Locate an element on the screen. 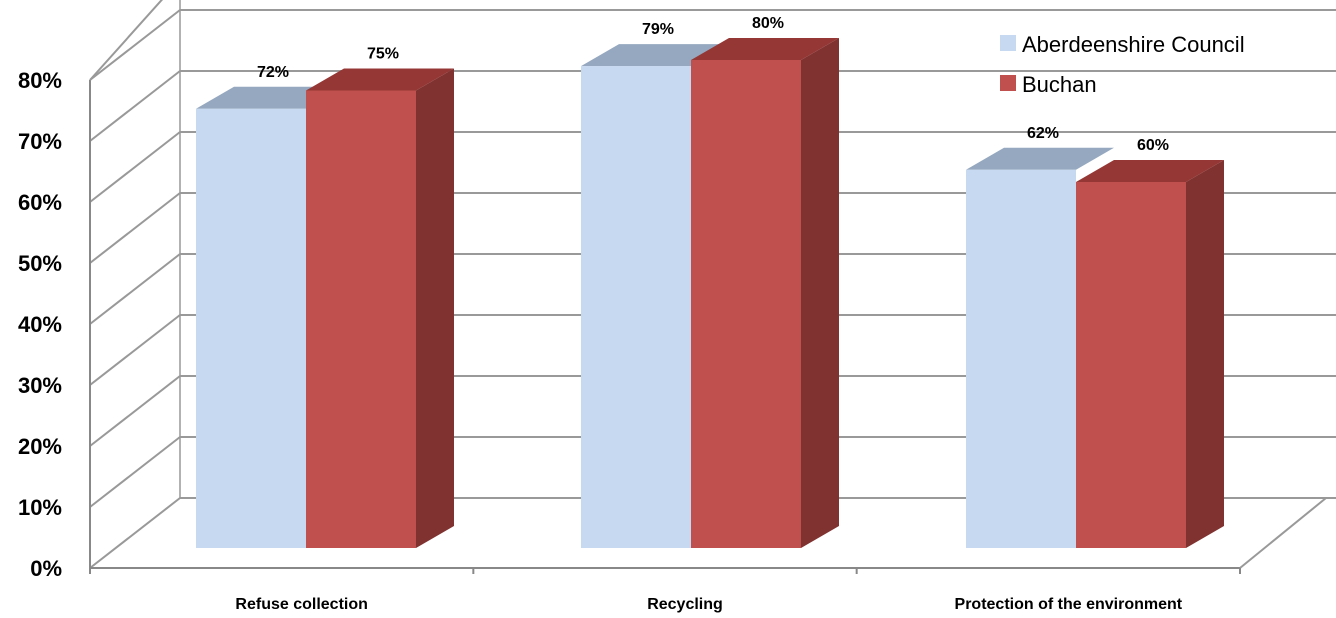 Image resolution: width=1336 pixels, height=618 pixels. y-tick-label: 10% is located at coordinates (40, 507).